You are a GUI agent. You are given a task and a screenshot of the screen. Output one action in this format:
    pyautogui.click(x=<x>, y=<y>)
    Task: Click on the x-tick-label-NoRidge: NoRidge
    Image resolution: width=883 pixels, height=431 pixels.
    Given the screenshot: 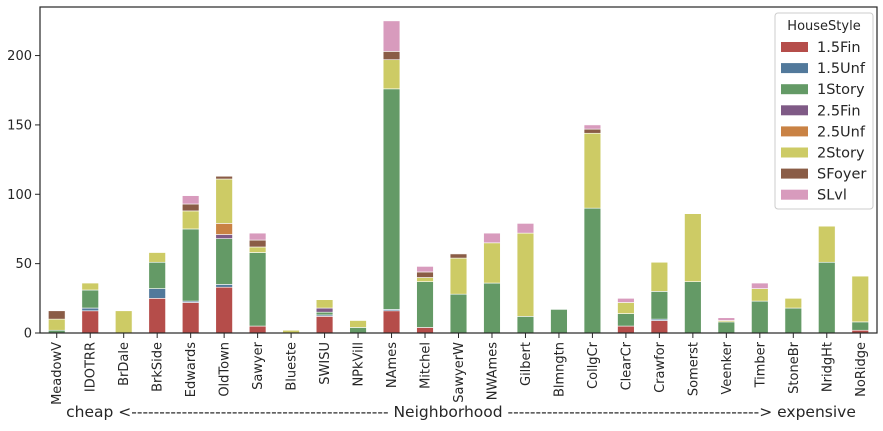 What is the action you would take?
    pyautogui.click(x=861, y=369)
    